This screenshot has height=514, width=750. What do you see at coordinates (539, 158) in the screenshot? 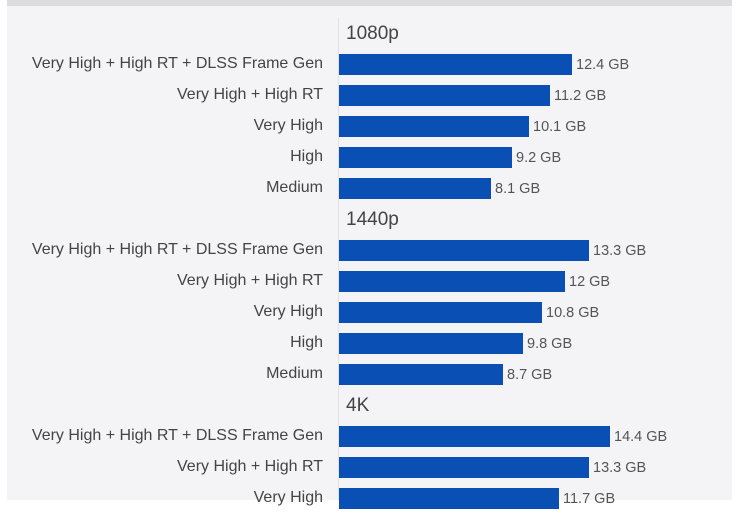
I see `value-label: 9.2 GB` at bounding box center [539, 158].